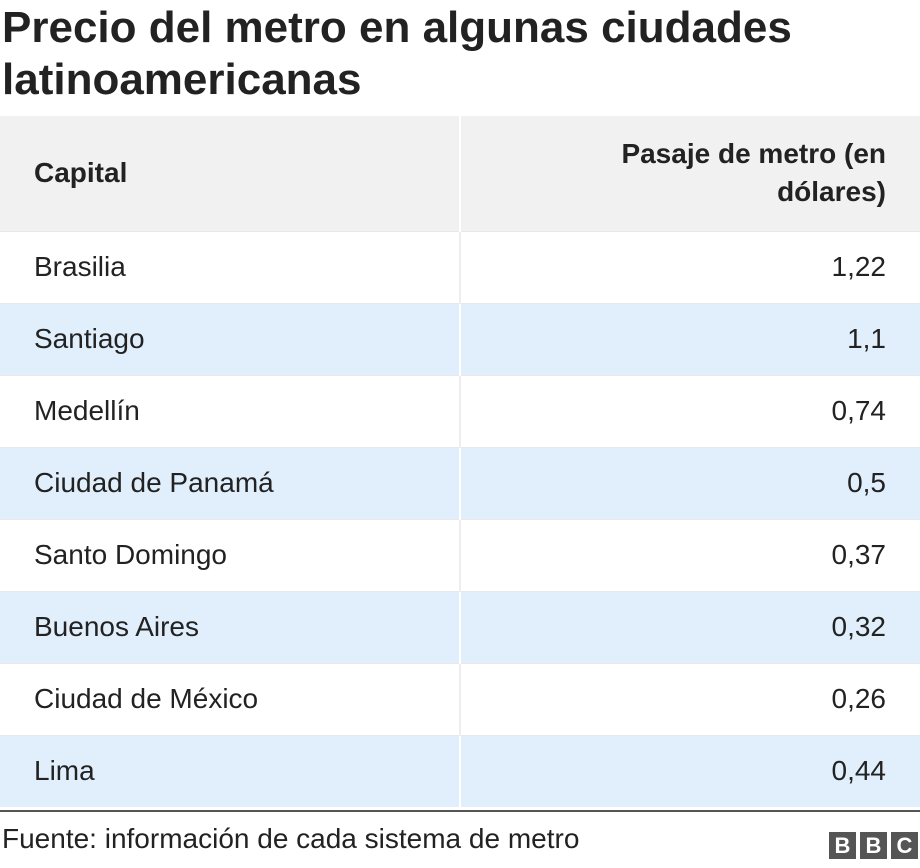 This screenshot has height=868, width=920. I want to click on table-row: Buenos Aires 0,32, so click(460, 626).